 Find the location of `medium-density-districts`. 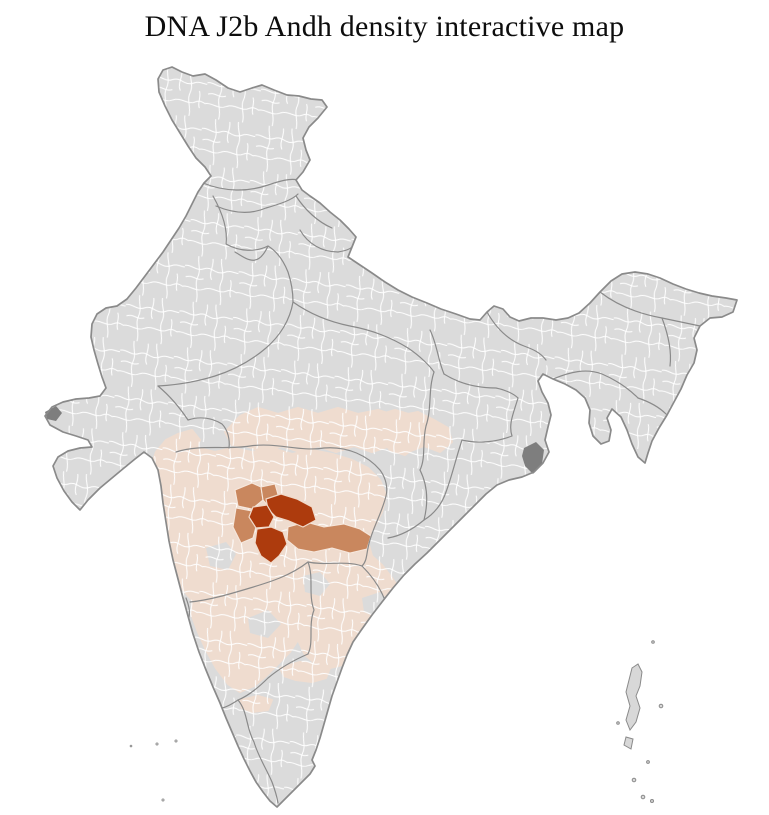

medium-density-districts is located at coordinates (302, 518).